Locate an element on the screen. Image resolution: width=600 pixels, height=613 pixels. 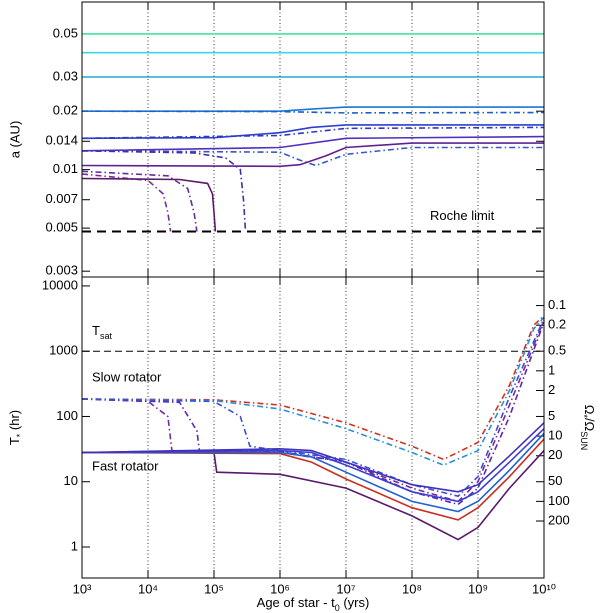
y-axis-label: a (AU) is located at coordinates (14, 140).